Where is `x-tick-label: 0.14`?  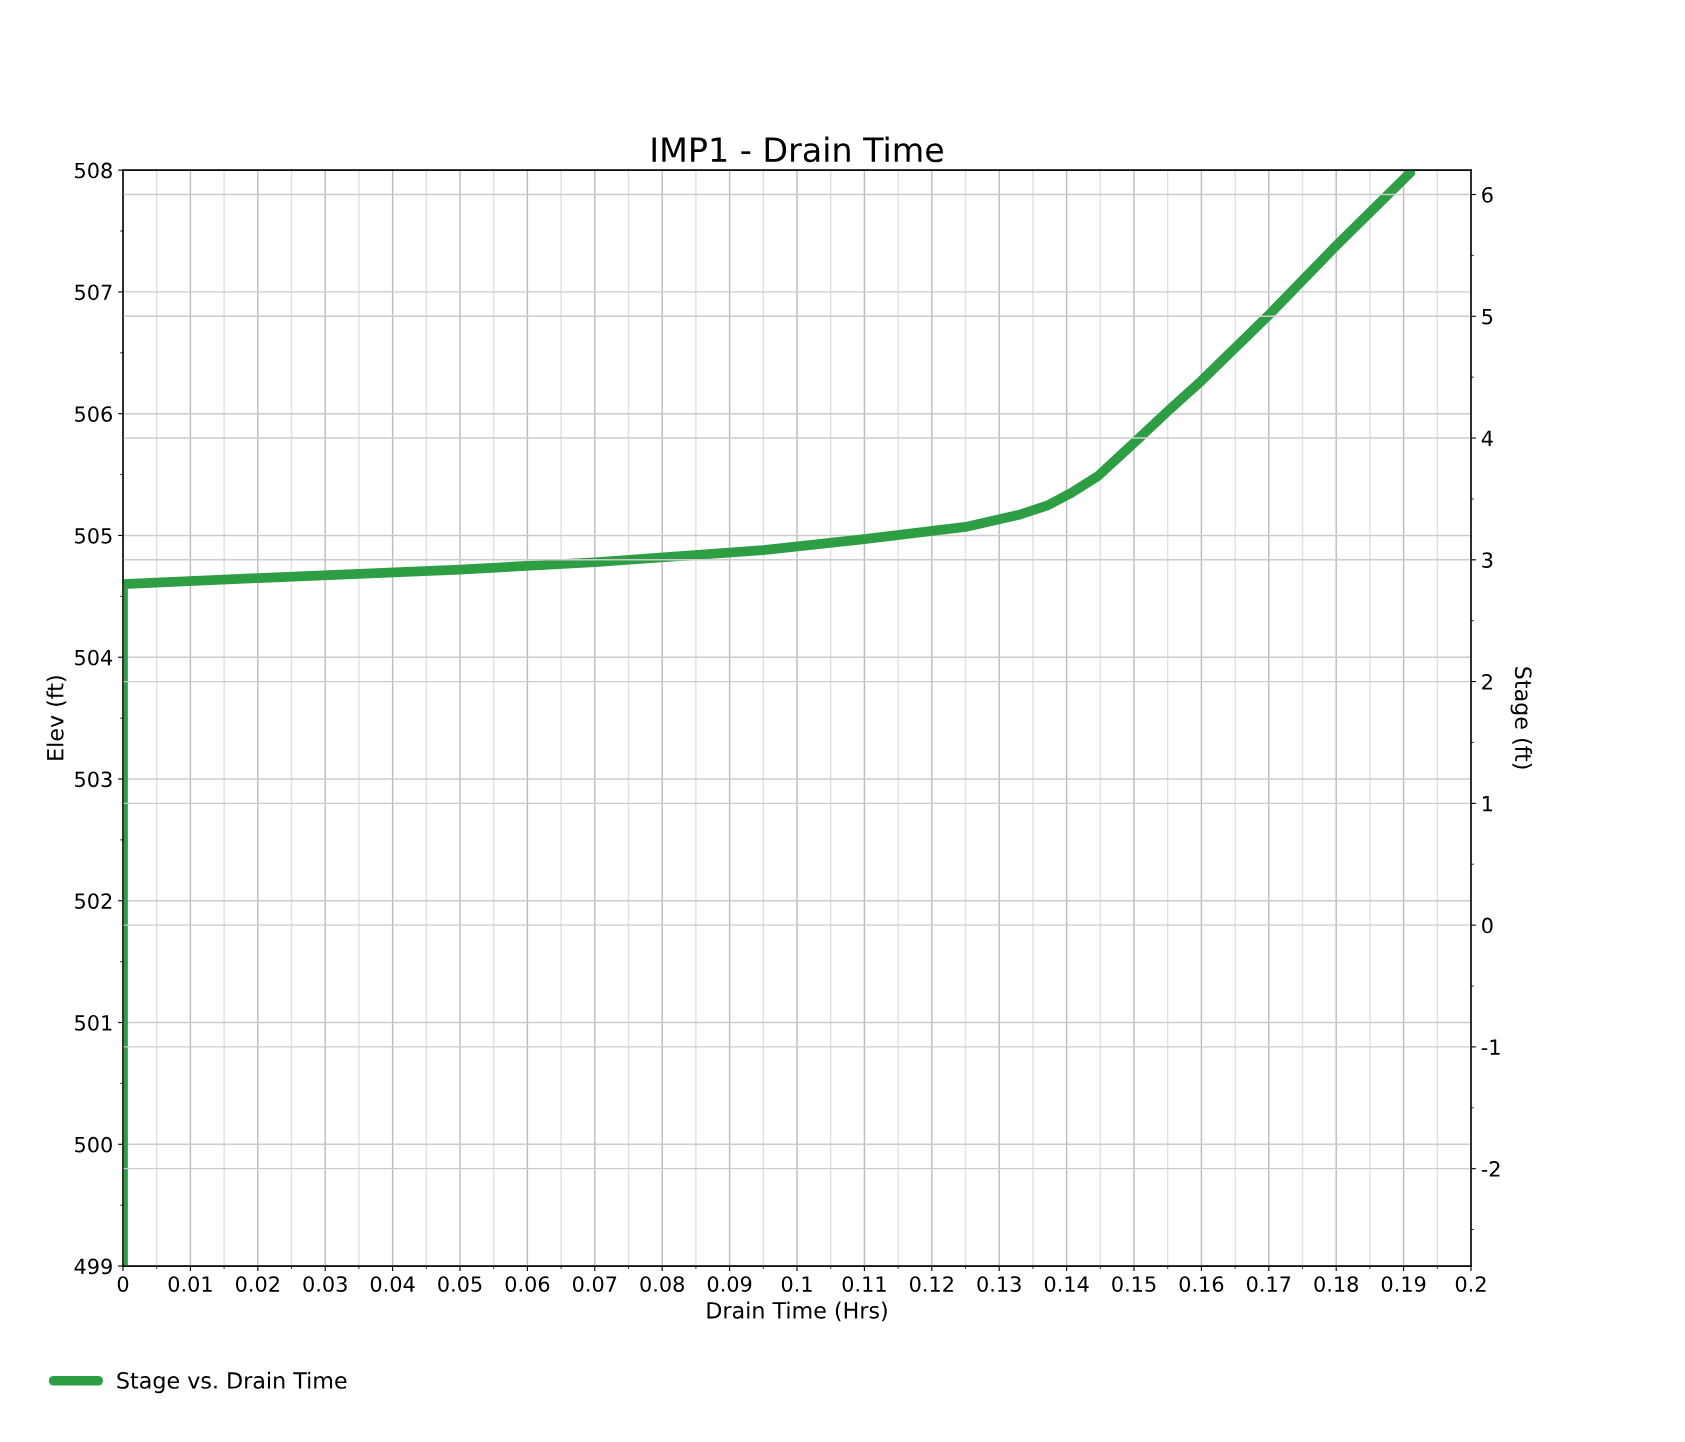
x-tick-label: 0.14 is located at coordinates (1066, 1284).